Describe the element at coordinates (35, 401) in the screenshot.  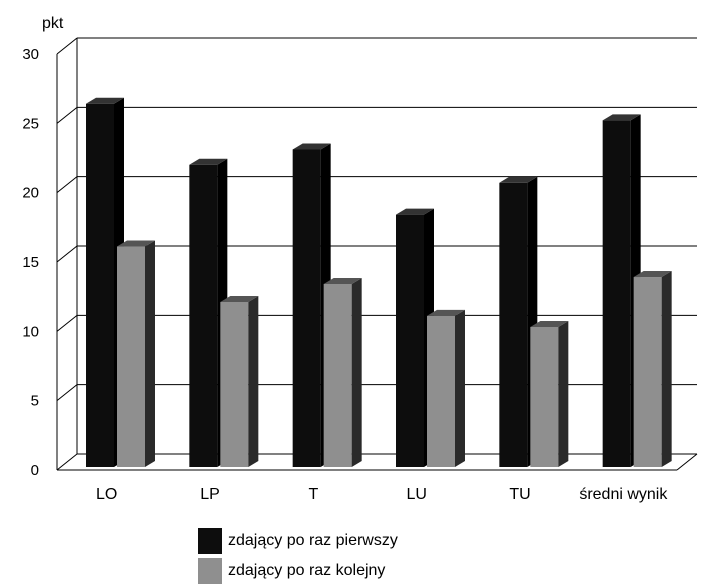
I see `y-tick-label: 5` at that location.